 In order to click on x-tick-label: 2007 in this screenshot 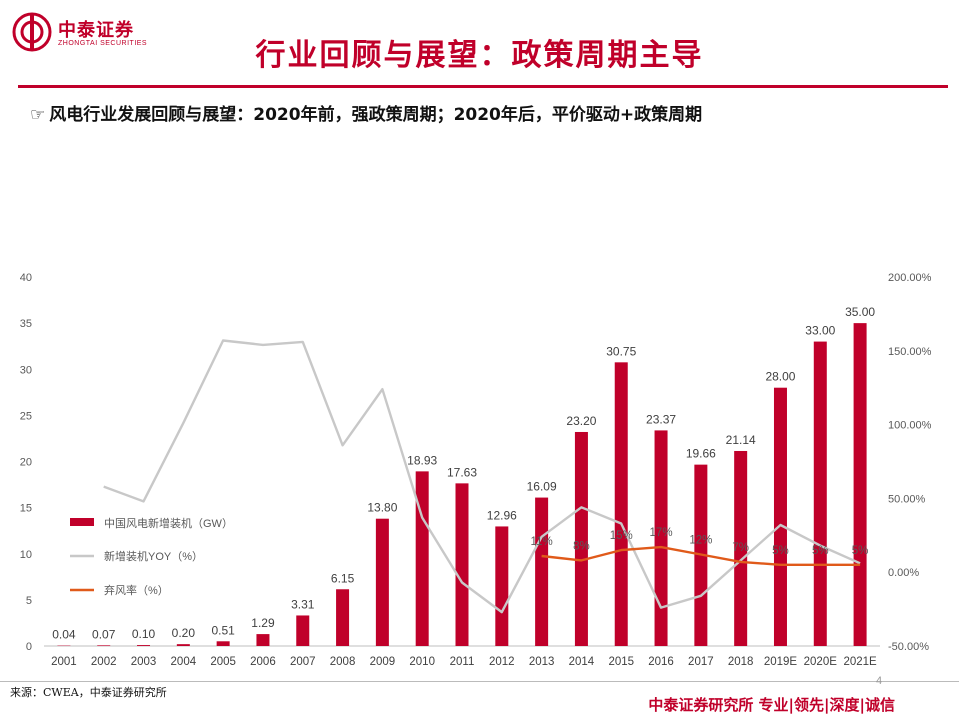, I will do `click(303, 662)`.